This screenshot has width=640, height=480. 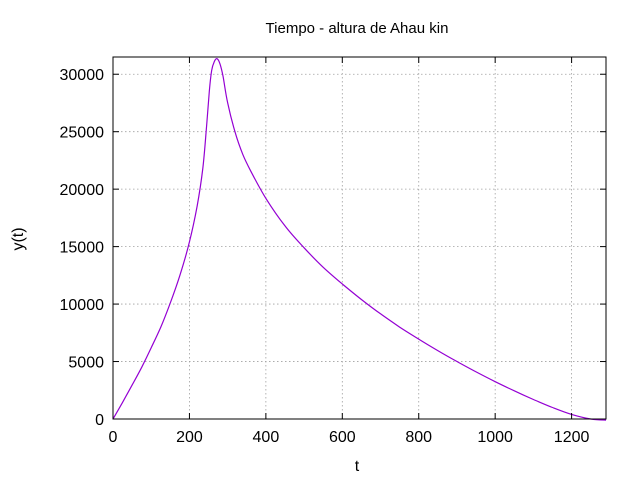 I want to click on y-tick-label: 5000, so click(x=86, y=363).